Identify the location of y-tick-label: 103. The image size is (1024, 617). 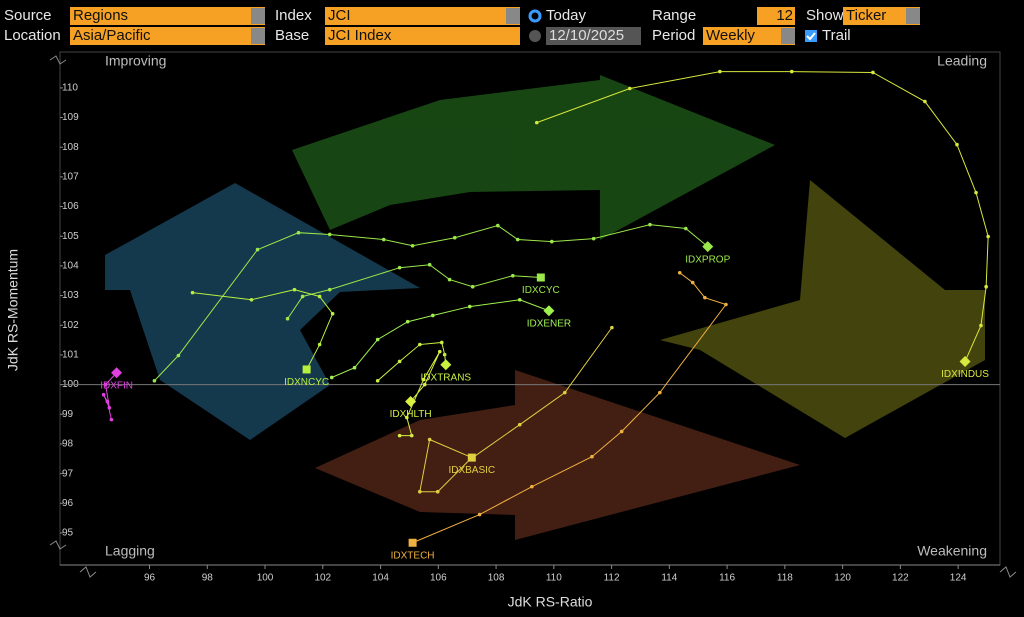
(70, 295).